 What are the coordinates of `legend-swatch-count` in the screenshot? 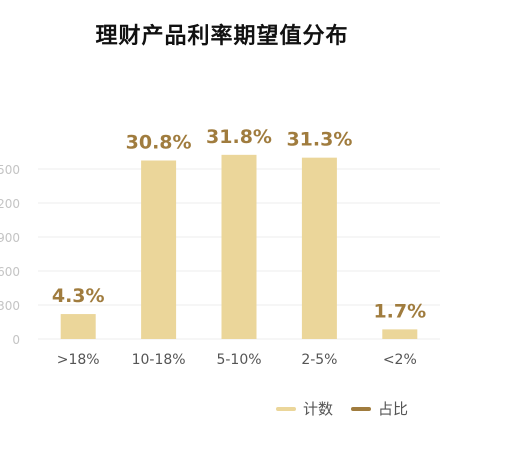 It's located at (286, 408).